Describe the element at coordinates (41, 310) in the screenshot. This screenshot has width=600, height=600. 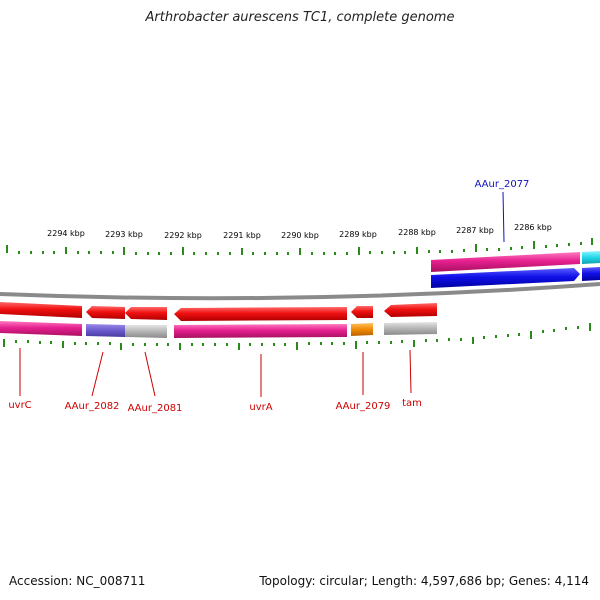
I see `gene-uvrc` at that location.